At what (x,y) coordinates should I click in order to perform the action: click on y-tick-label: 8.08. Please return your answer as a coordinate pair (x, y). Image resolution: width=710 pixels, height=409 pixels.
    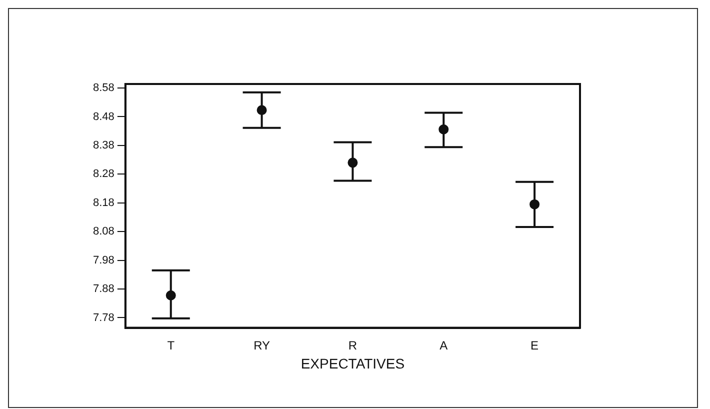
    Looking at the image, I should click on (103, 232).